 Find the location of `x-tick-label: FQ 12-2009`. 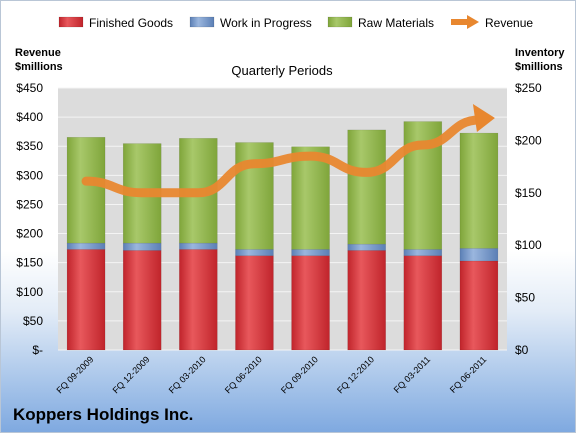

x-tick-label: FQ 12-2009 is located at coordinates (131, 374).